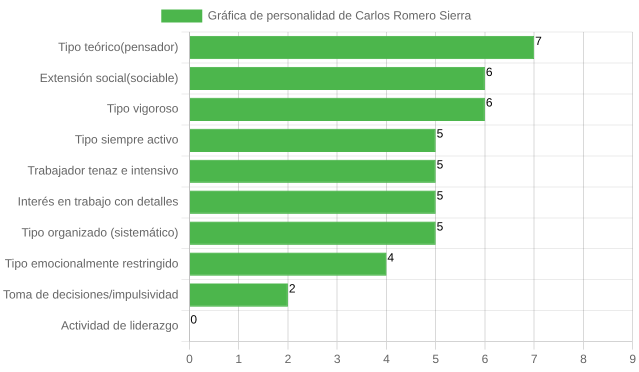  Describe the element at coordinates (337, 359) in the screenshot. I see `x-tick-label: 3` at that location.